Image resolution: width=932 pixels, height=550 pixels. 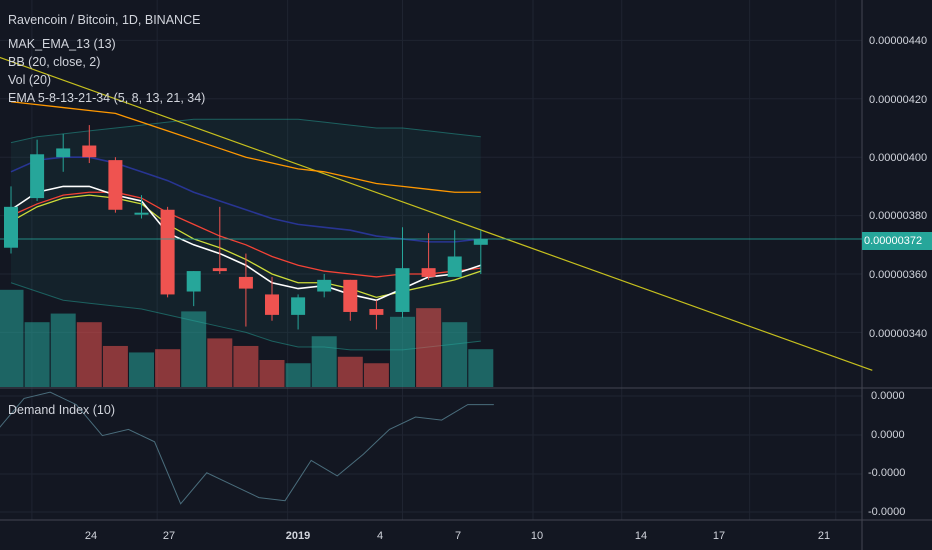 What do you see at coordinates (298, 536) in the screenshot?
I see `time-axis-label: 2019` at bounding box center [298, 536].